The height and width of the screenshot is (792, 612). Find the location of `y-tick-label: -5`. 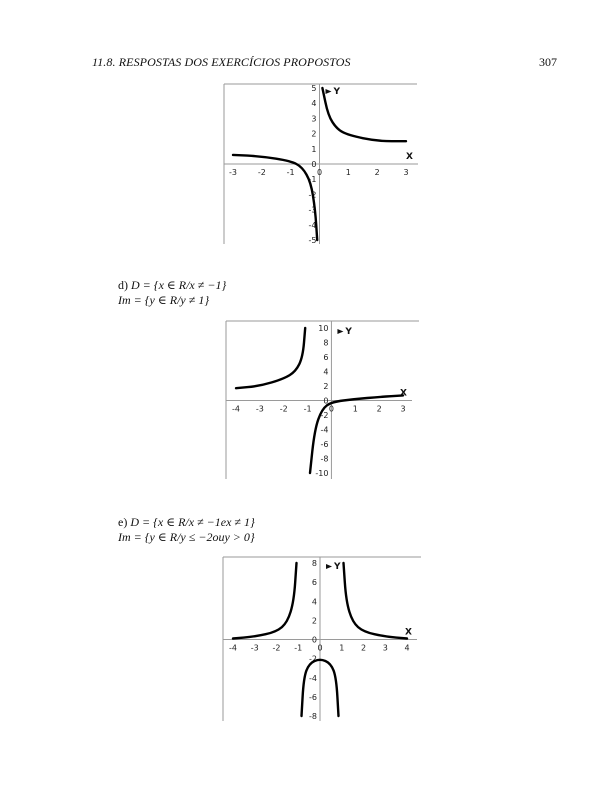

y-tick-label: -5 is located at coordinates (313, 240).